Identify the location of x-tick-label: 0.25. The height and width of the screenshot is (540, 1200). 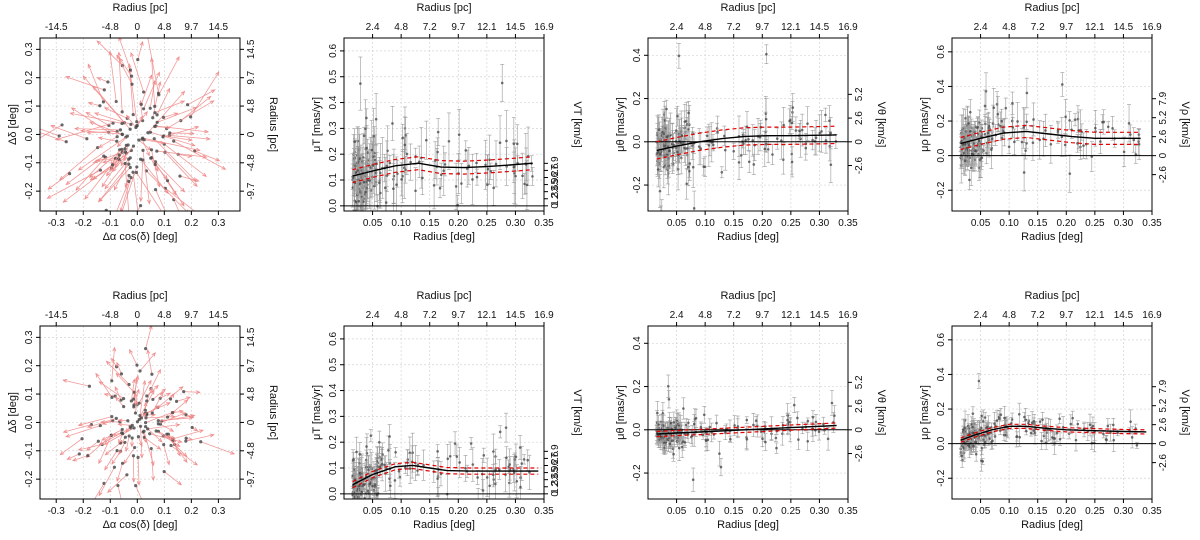
(487, 223).